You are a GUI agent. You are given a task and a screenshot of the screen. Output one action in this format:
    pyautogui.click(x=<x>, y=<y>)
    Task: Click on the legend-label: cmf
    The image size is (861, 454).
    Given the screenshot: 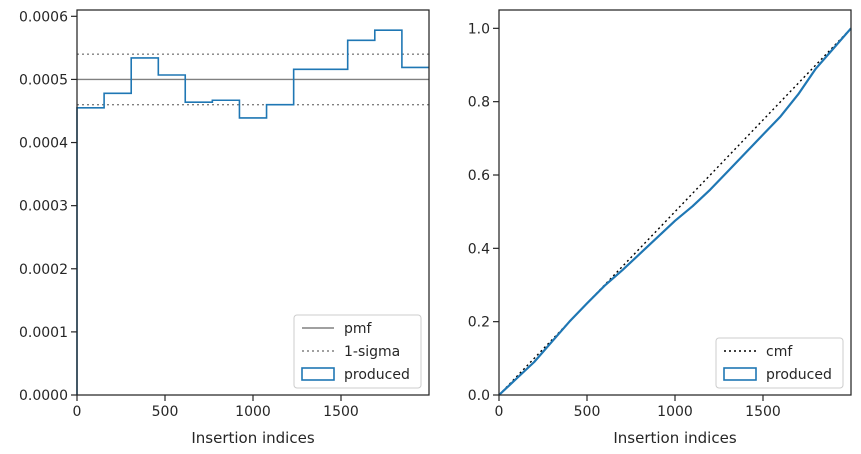 What is the action you would take?
    pyautogui.click(x=779, y=352)
    